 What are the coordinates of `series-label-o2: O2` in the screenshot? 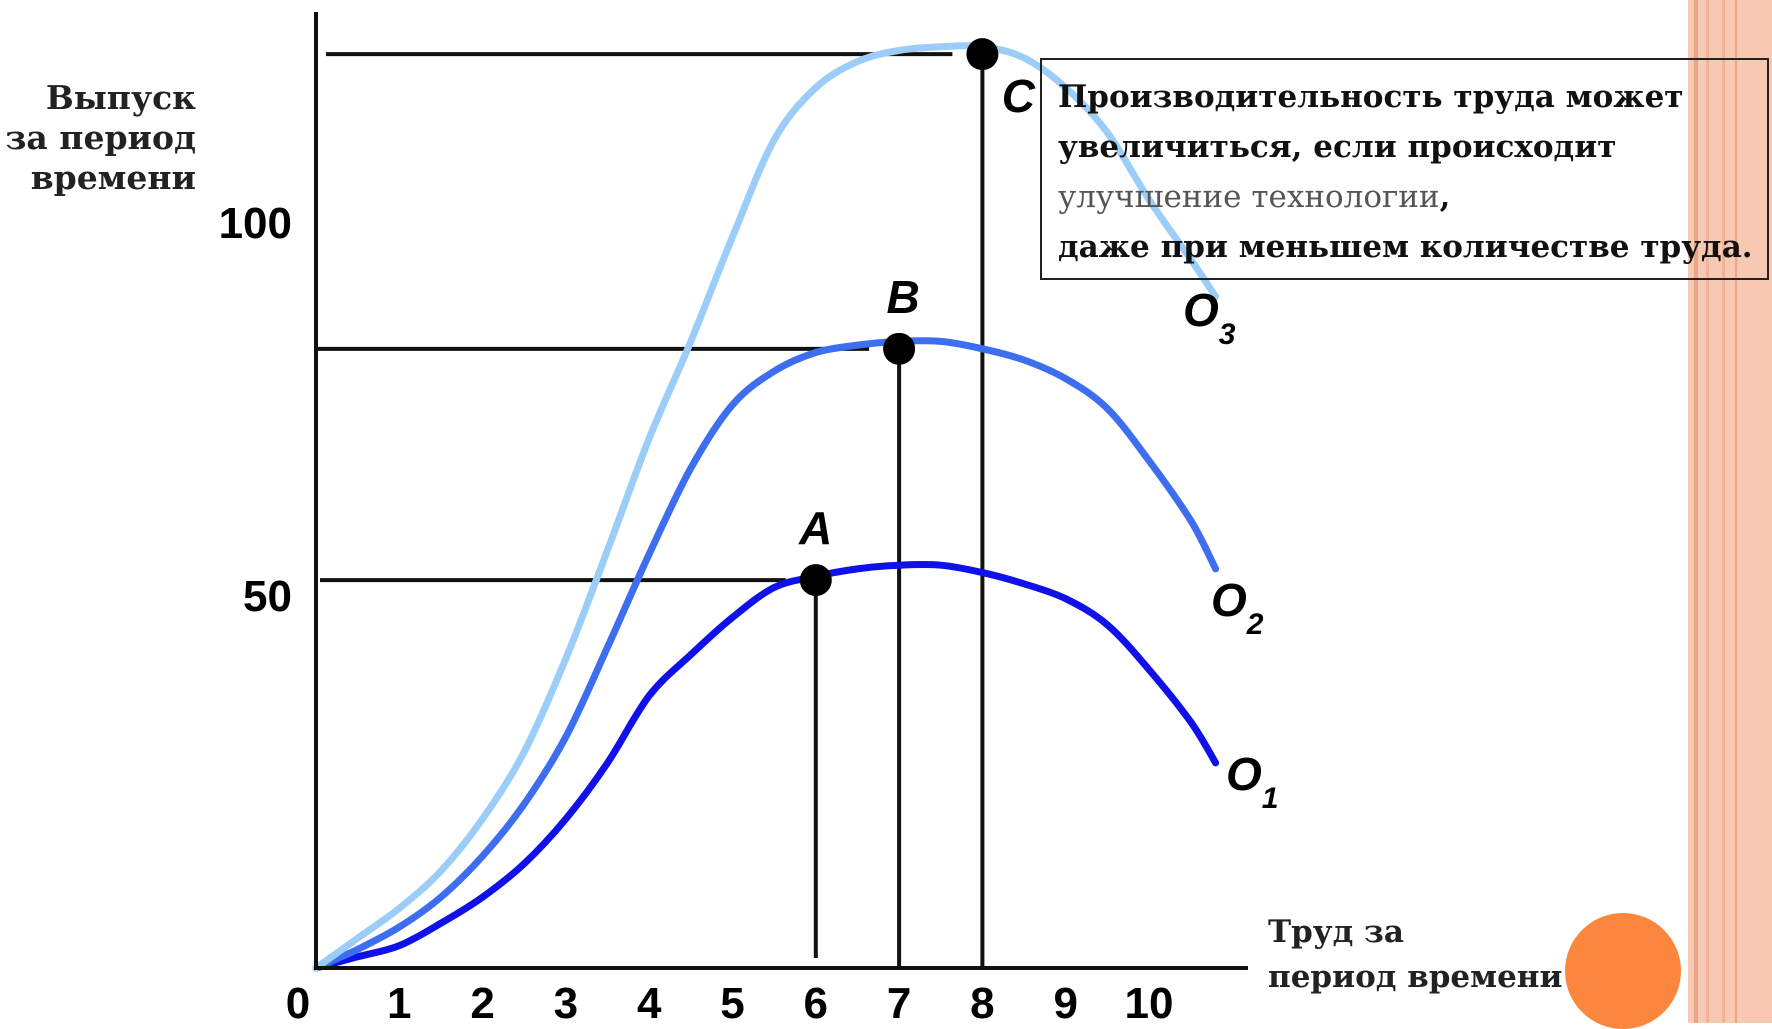 It's located at (1237, 607).